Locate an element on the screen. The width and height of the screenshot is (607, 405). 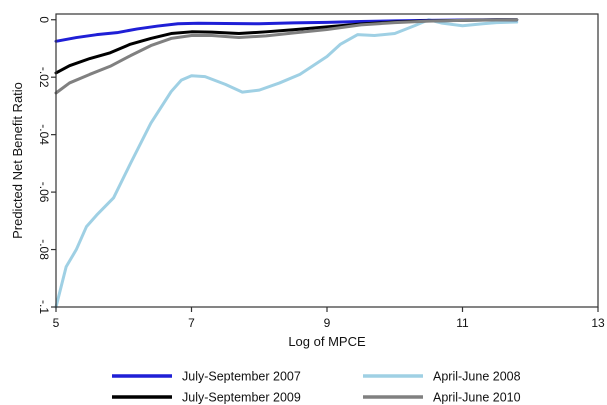
y-tick-label: -.08 is located at coordinates (44, 249).